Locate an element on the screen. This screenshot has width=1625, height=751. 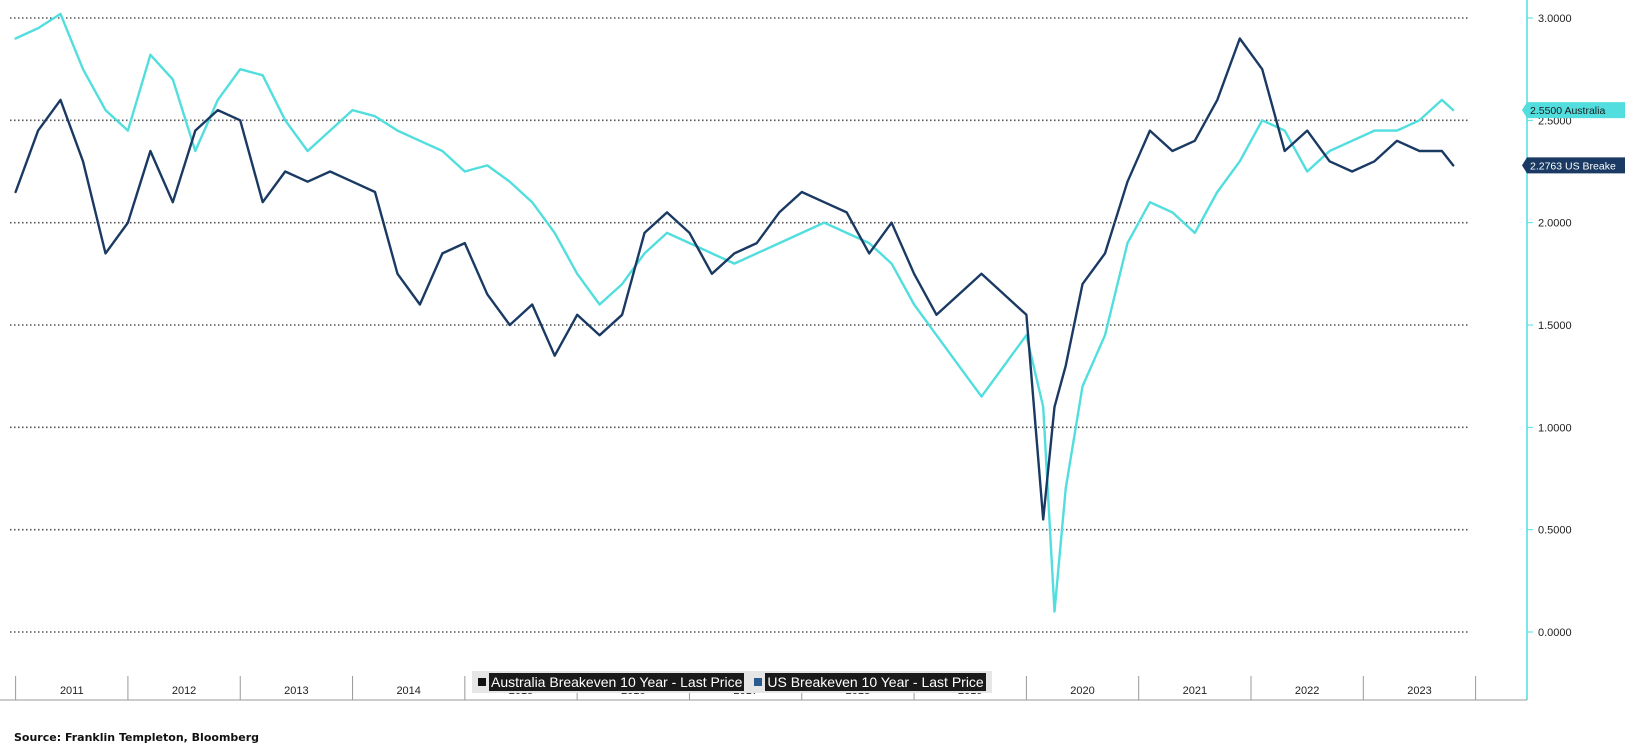
legend-label-australia: Australia Breakeven 10 Year - Last Price is located at coordinates (617, 682).